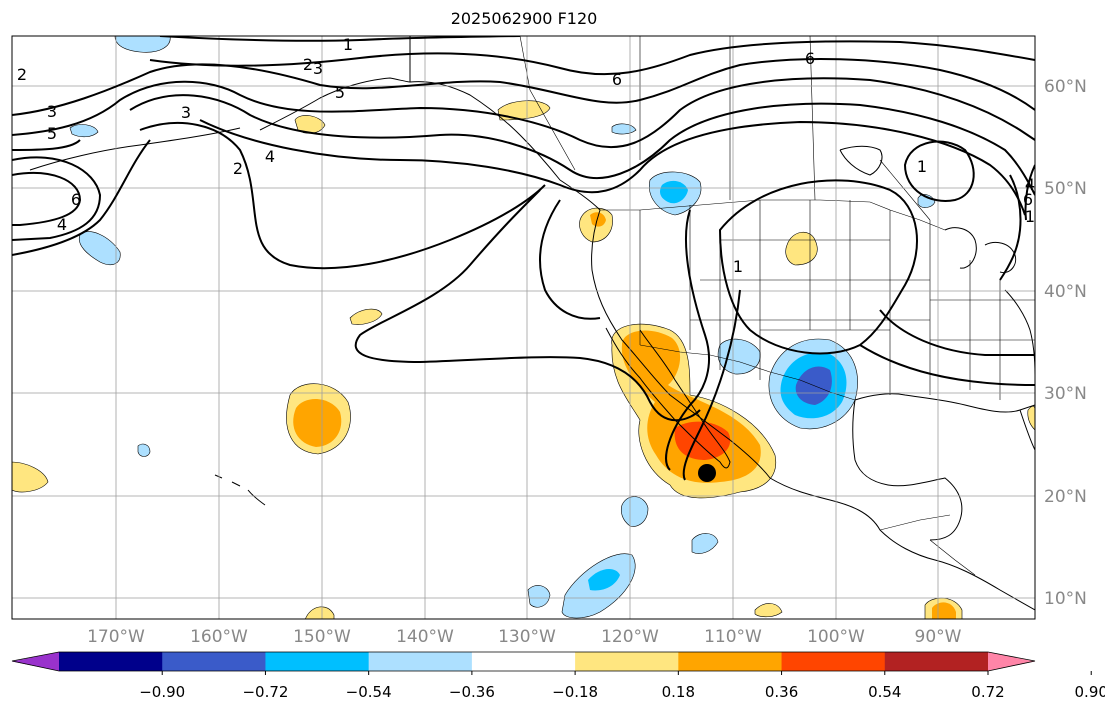 The width and height of the screenshot is (1105, 712). What do you see at coordinates (604, 579) in the screenshot?
I see `fill-negative-southeast-pacific-inner` at bounding box center [604, 579].